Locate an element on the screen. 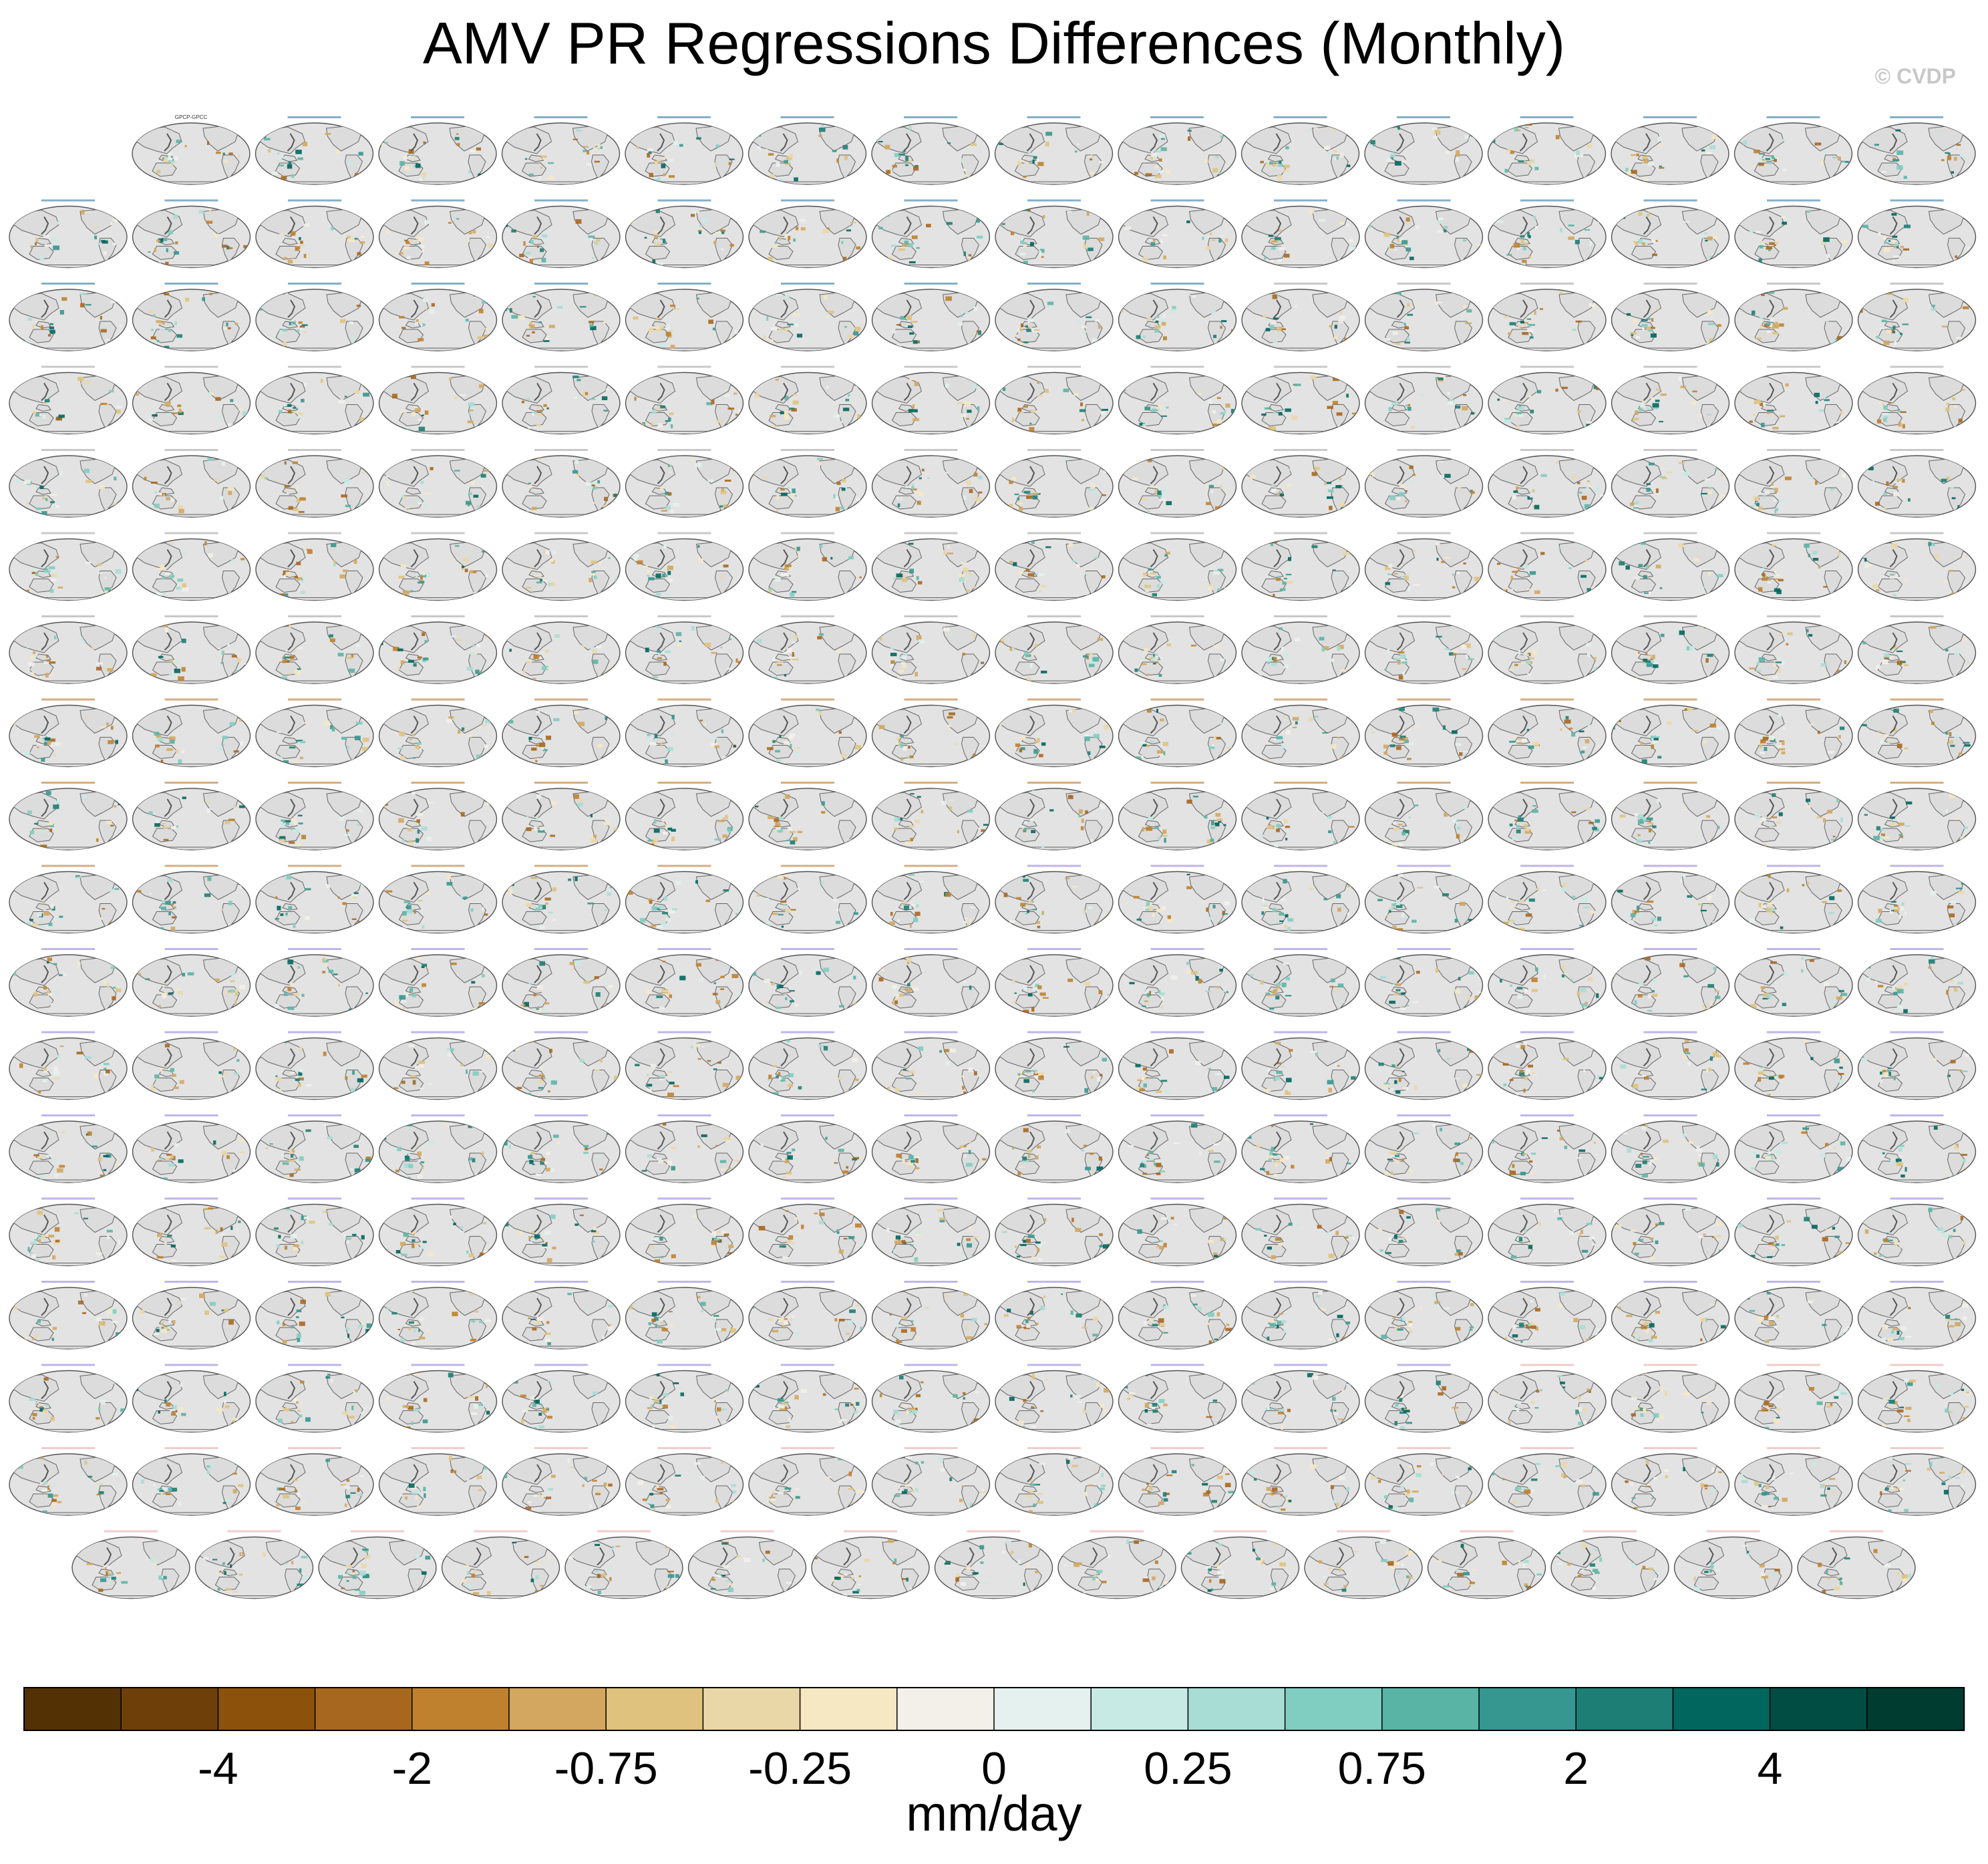 The width and height of the screenshot is (1988, 1864). colorbar-swatch is located at coordinates (460, 1709).